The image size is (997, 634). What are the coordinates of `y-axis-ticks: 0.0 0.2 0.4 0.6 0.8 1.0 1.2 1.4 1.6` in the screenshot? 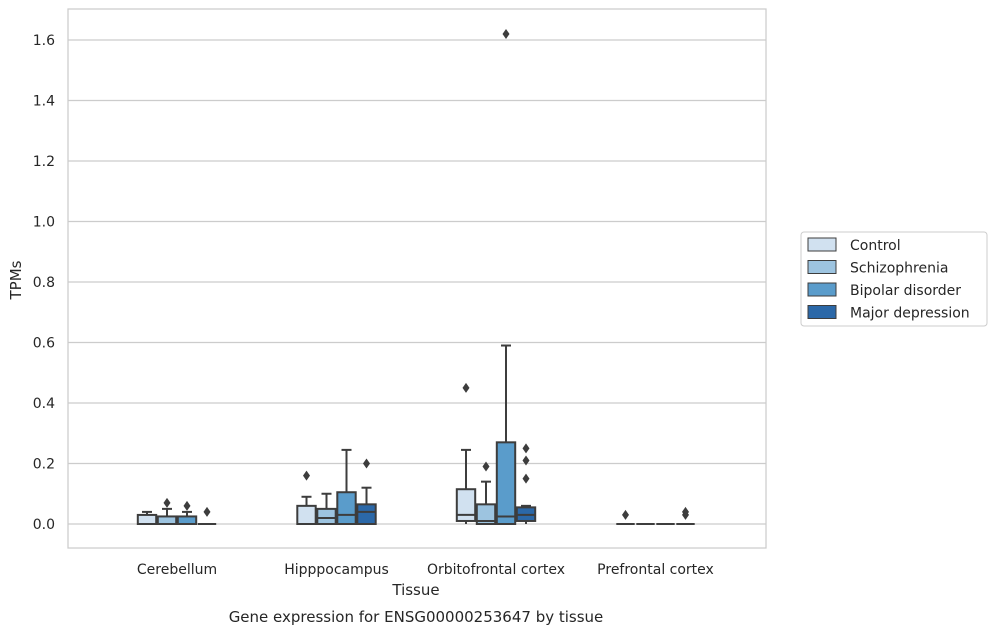 It's located at (44, 283).